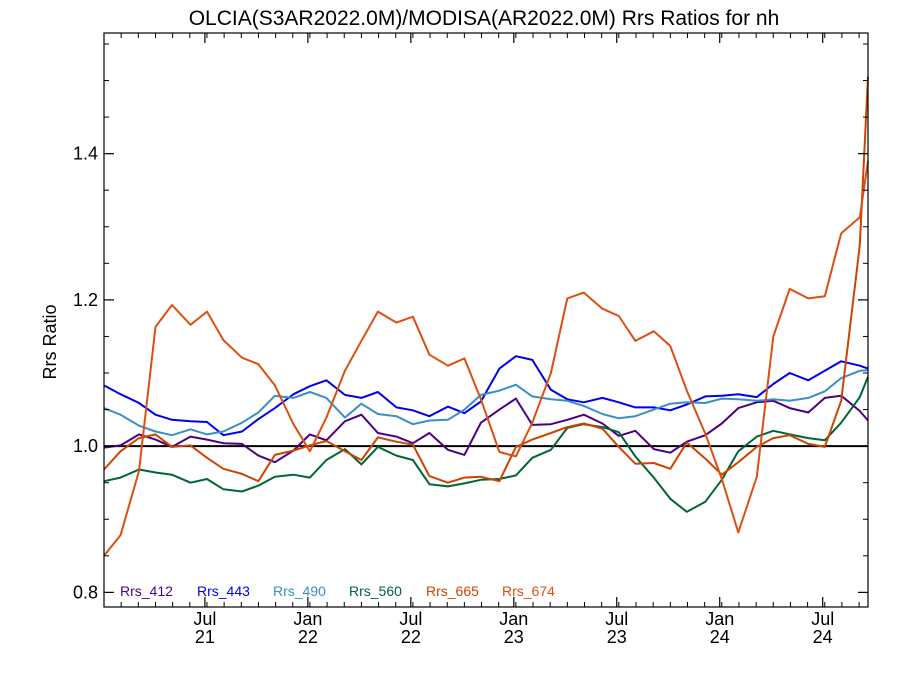 This screenshot has height=675, width=900. Describe the element at coordinates (452, 591) in the screenshot. I see `legend-entry-rrs-665: Rrs_665` at that location.